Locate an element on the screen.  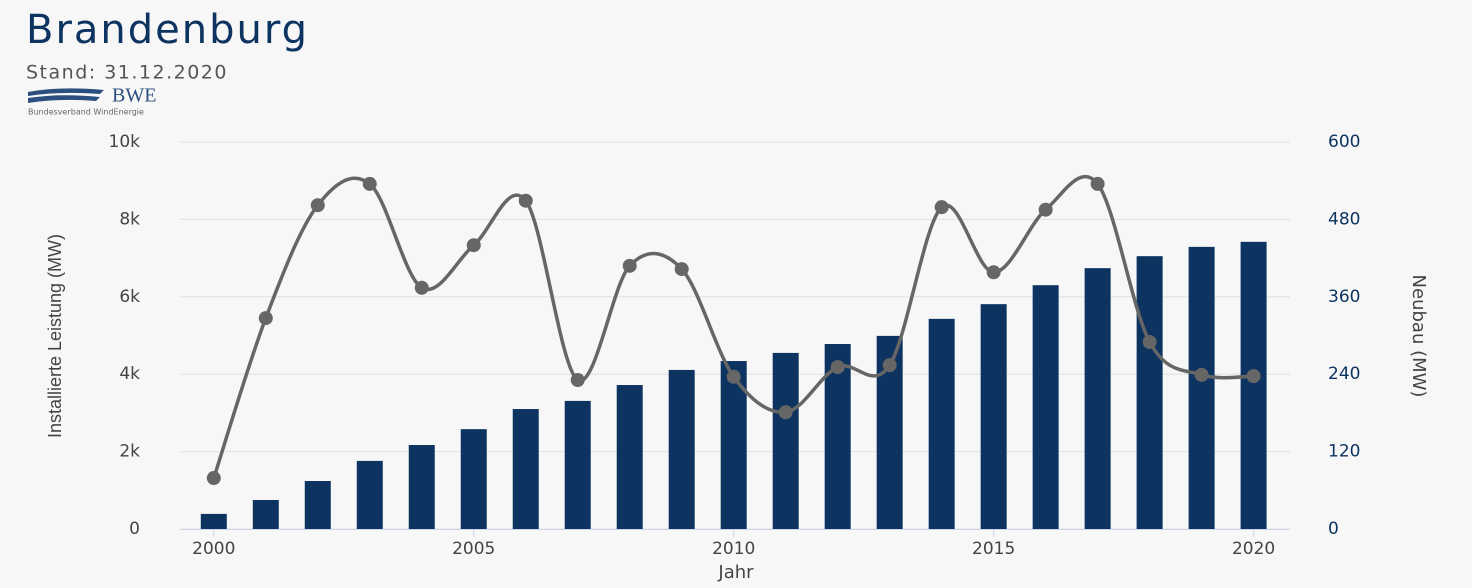
logo-text: BWE is located at coordinates (134, 96).